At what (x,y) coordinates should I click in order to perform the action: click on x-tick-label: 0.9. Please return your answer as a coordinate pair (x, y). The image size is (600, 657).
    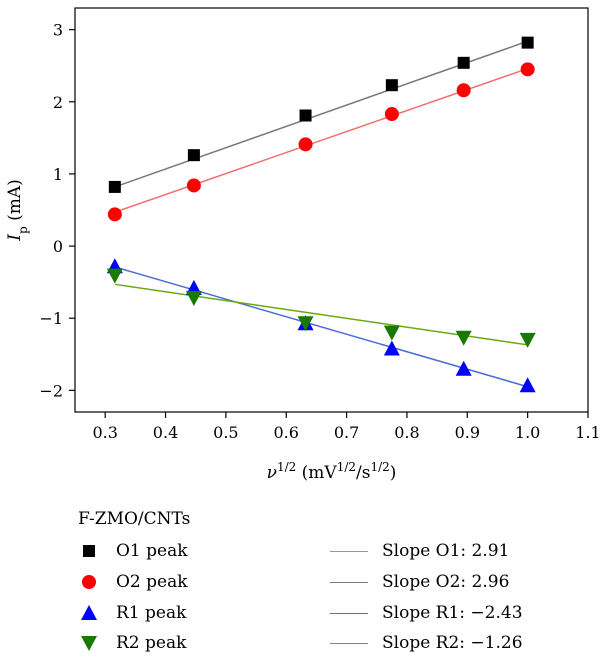
    Looking at the image, I should click on (467, 432).